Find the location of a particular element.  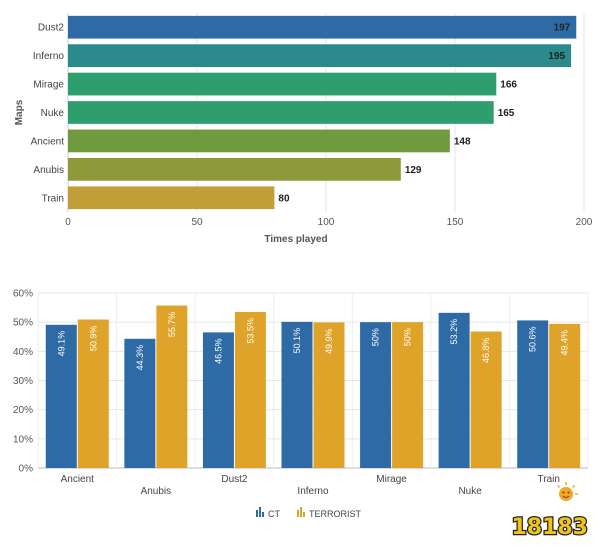

bar-value-label: 53.5% is located at coordinates (250, 331).